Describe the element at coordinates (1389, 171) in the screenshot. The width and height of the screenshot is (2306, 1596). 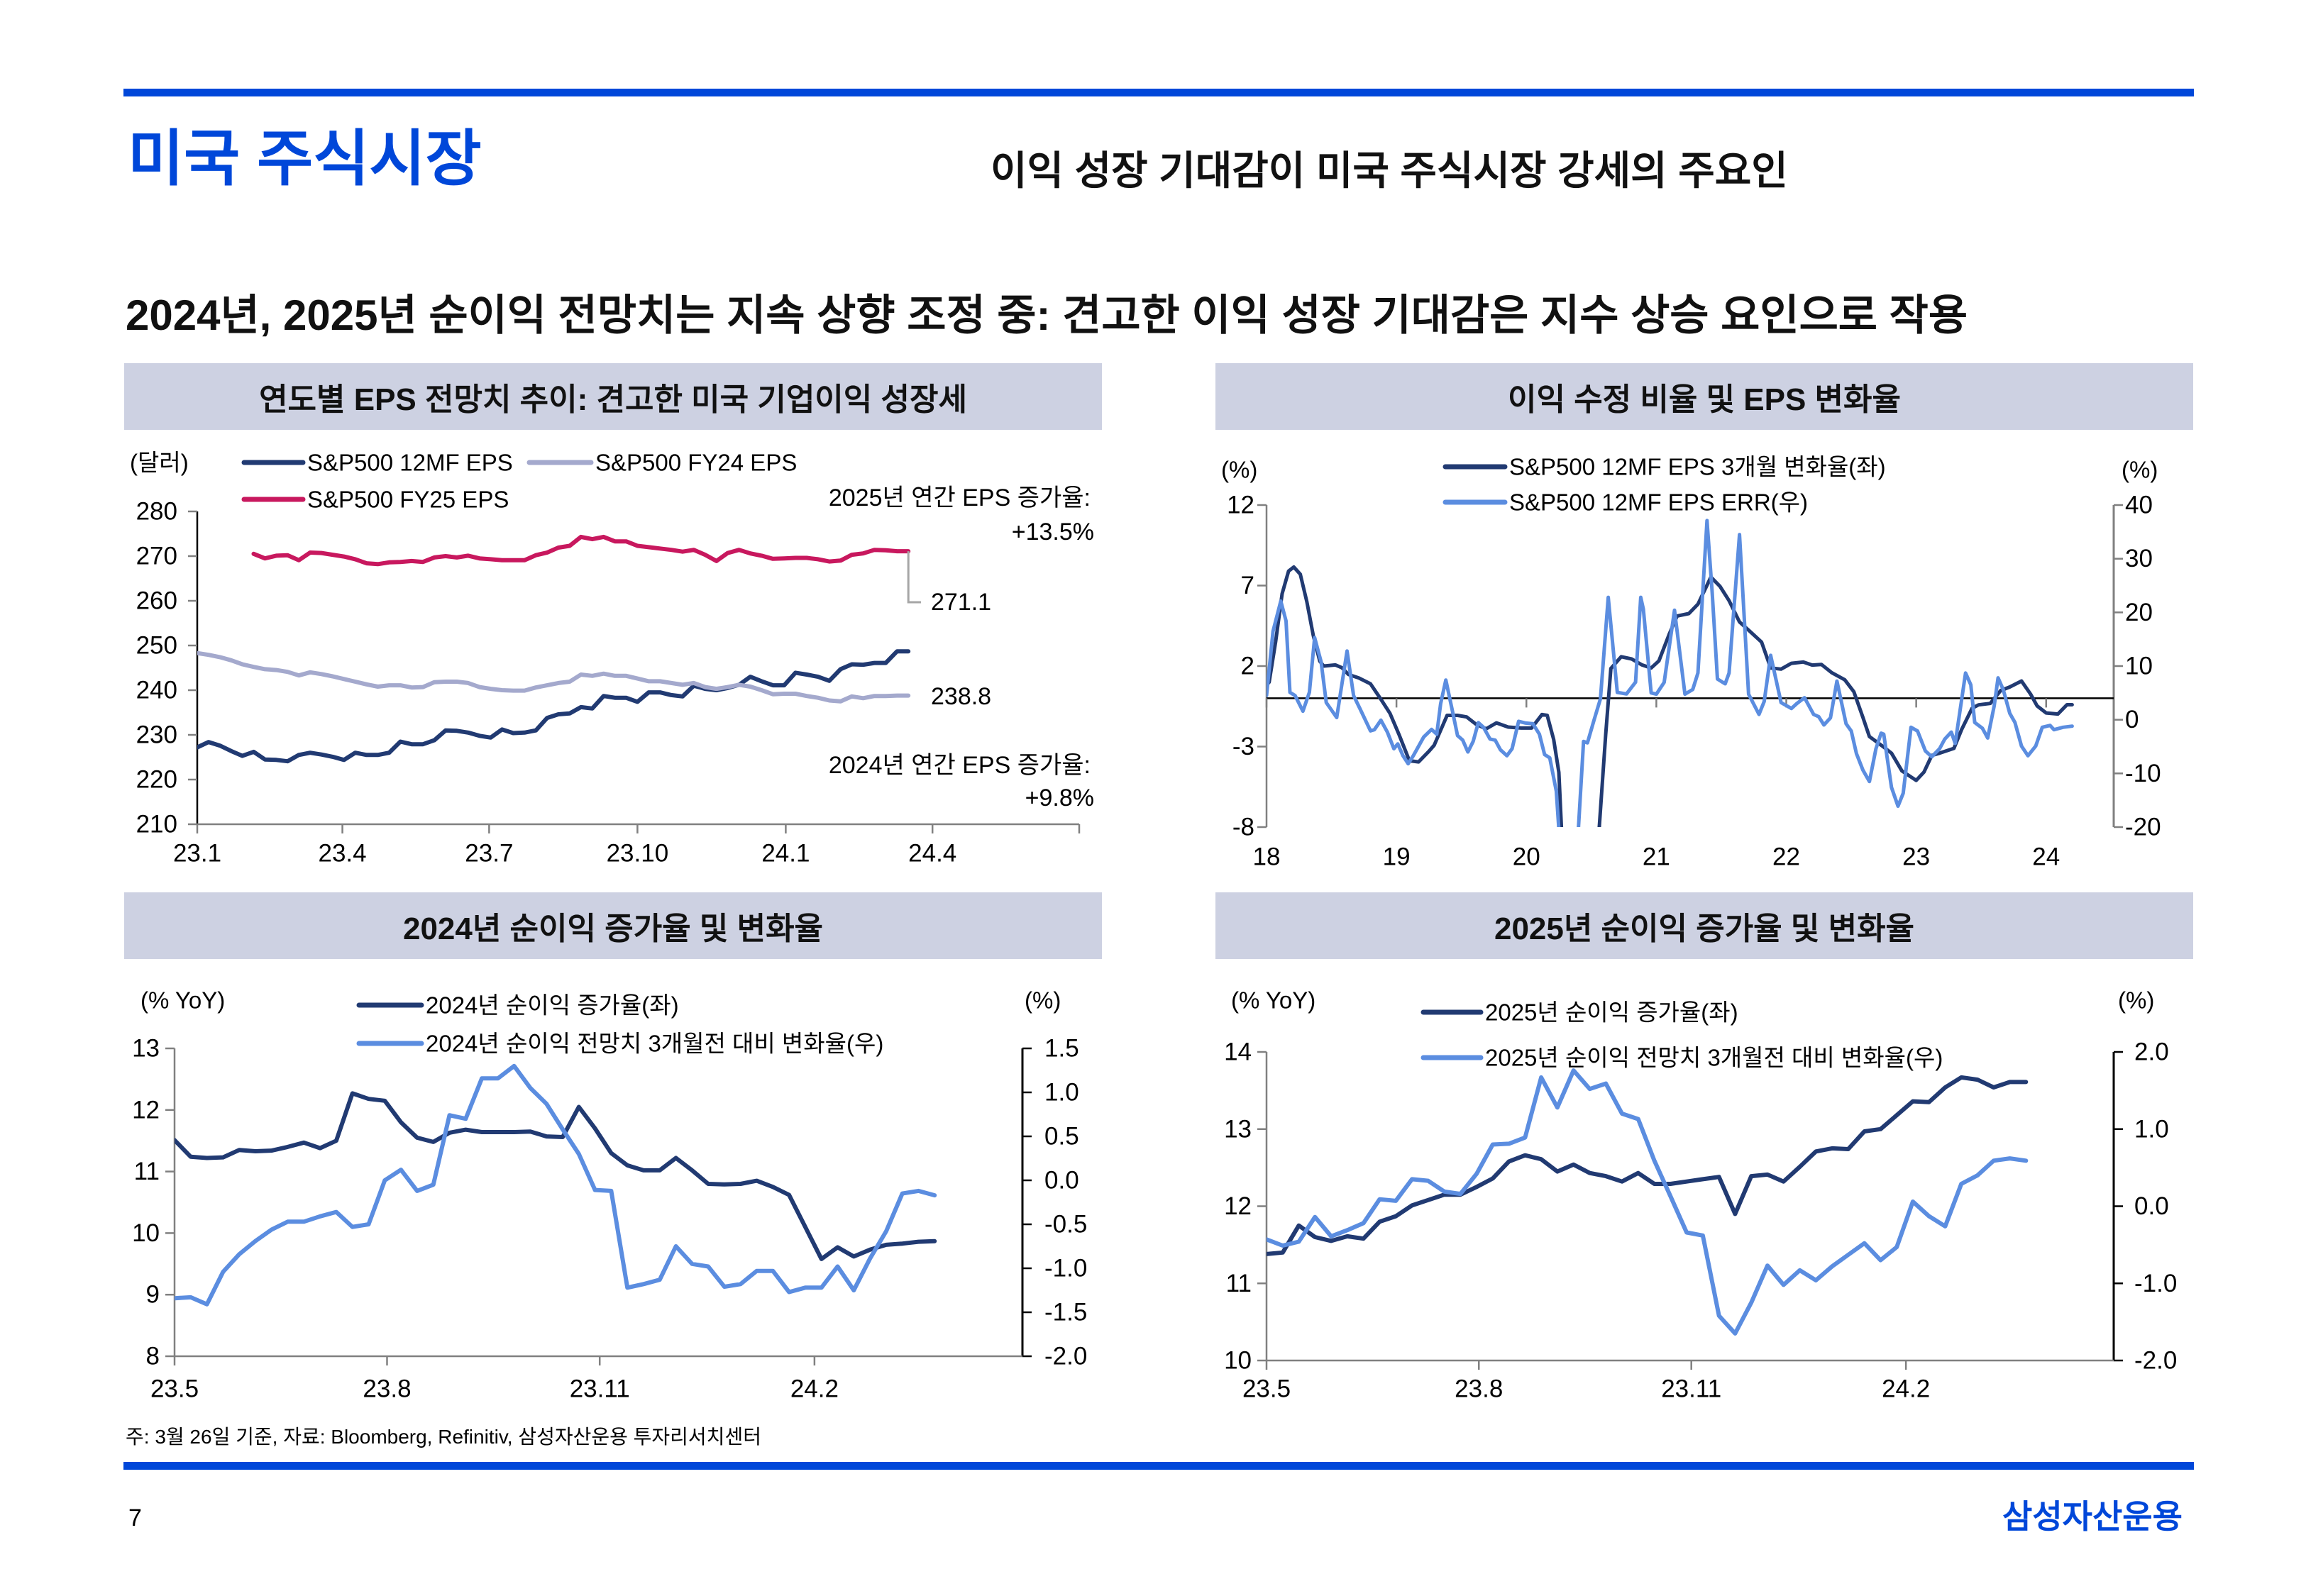
I see `page-subtitle: 이익 성장 기대감이 미국 주식시장 강세의 주요인` at that location.